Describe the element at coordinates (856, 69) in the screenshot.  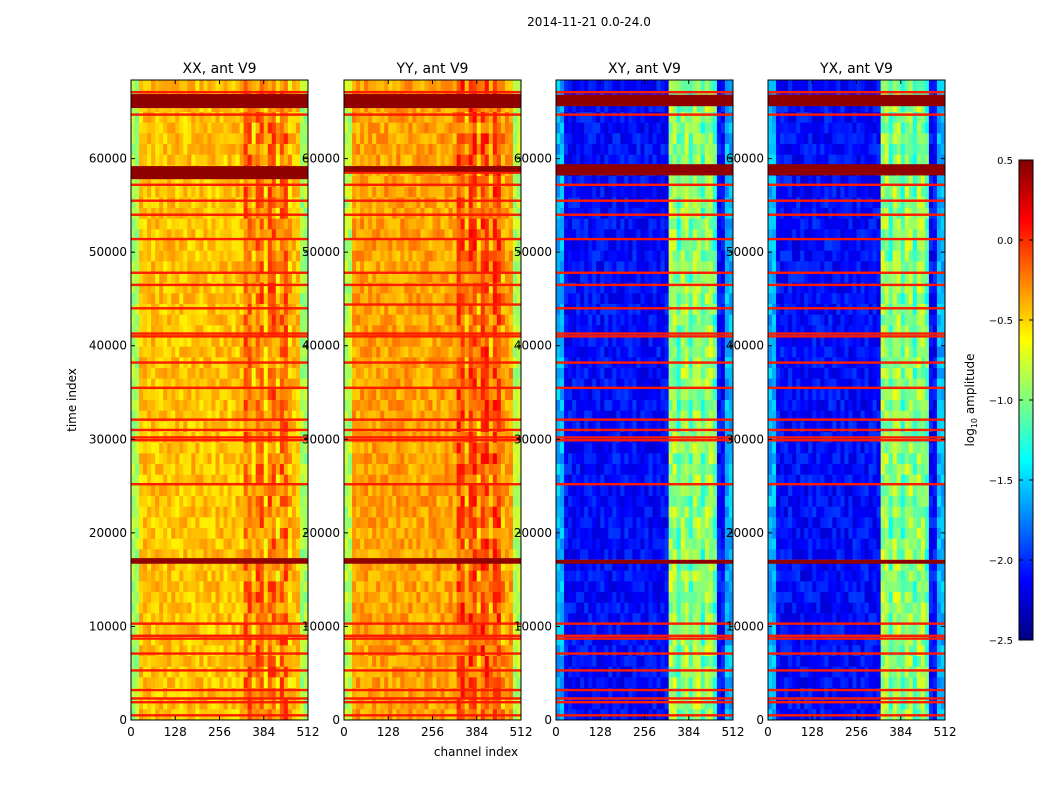
I see `panel-title: YX, ant V9` at that location.